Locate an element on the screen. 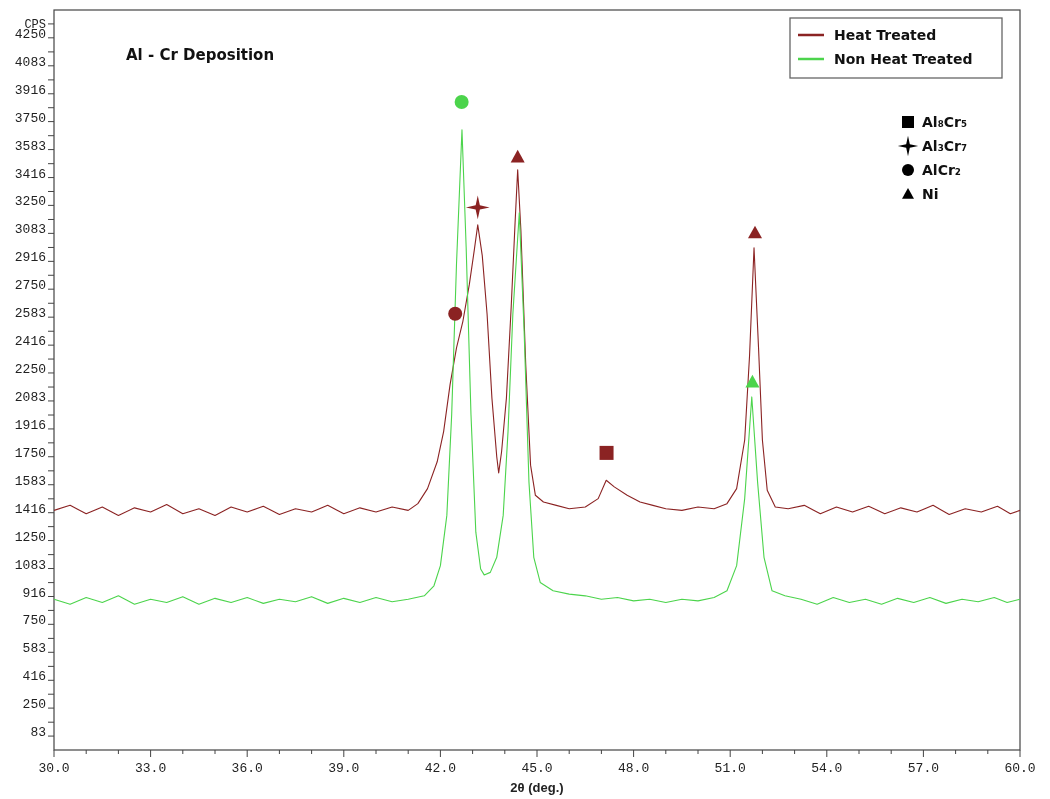 This screenshot has height=799, width=1050. y-tick-label: 4083 is located at coordinates (30, 62).